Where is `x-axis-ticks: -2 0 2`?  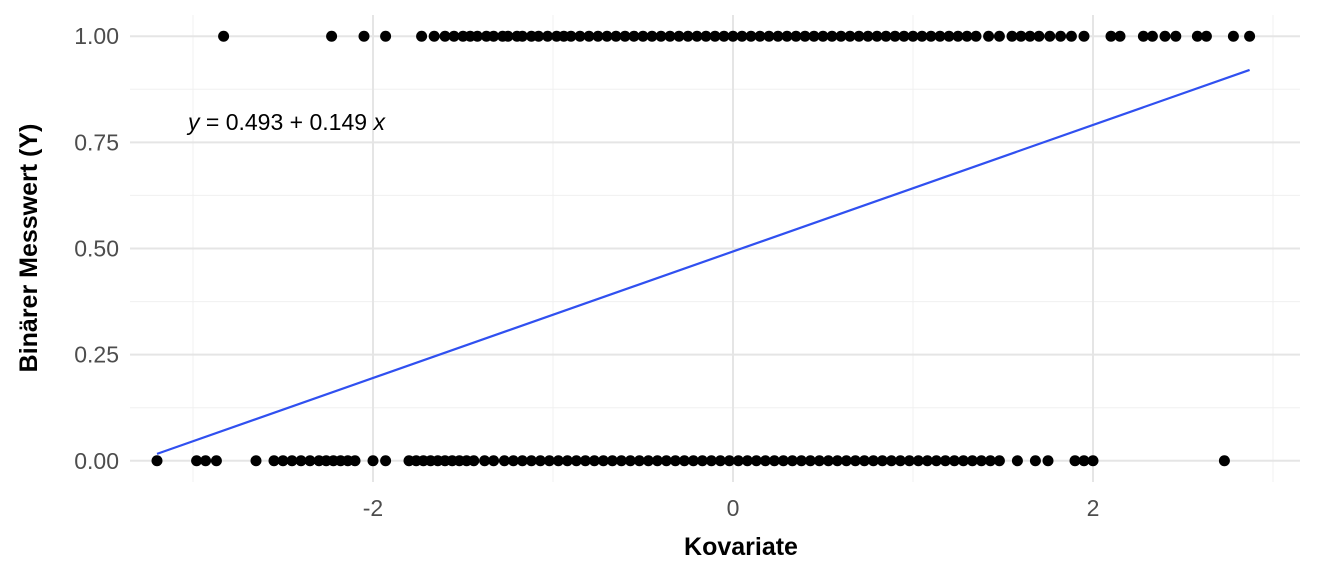
x-axis-ticks: -2 0 2 is located at coordinates (731, 508).